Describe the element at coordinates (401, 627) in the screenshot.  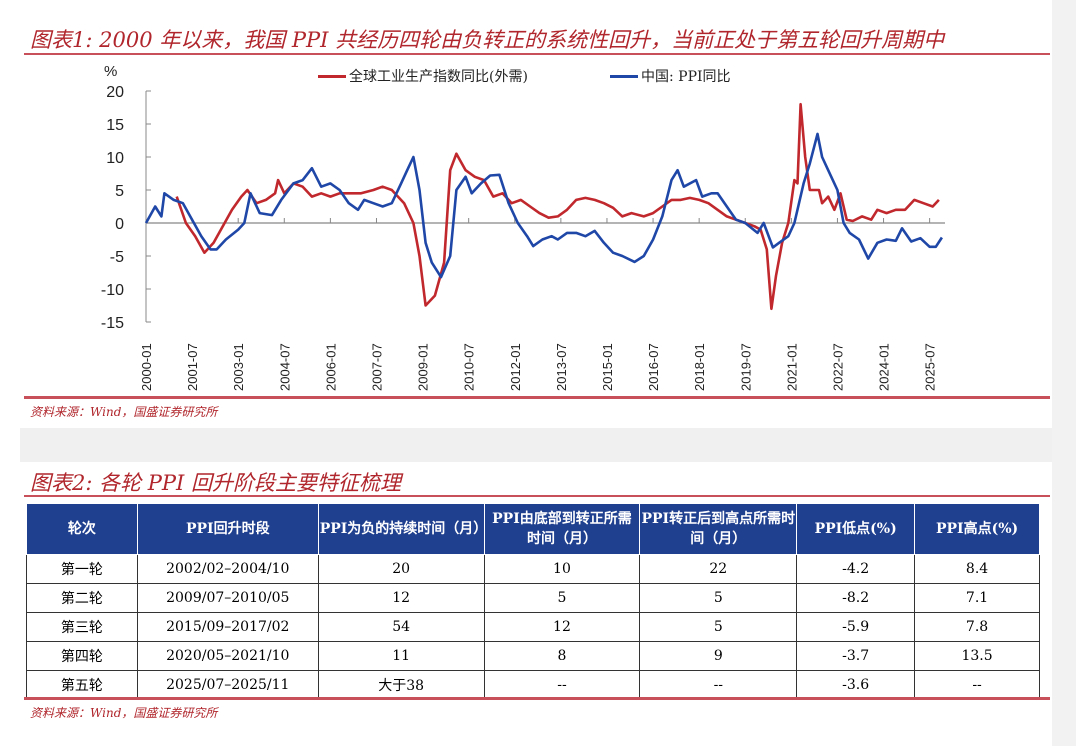
I see `table-cell: 54` at that location.